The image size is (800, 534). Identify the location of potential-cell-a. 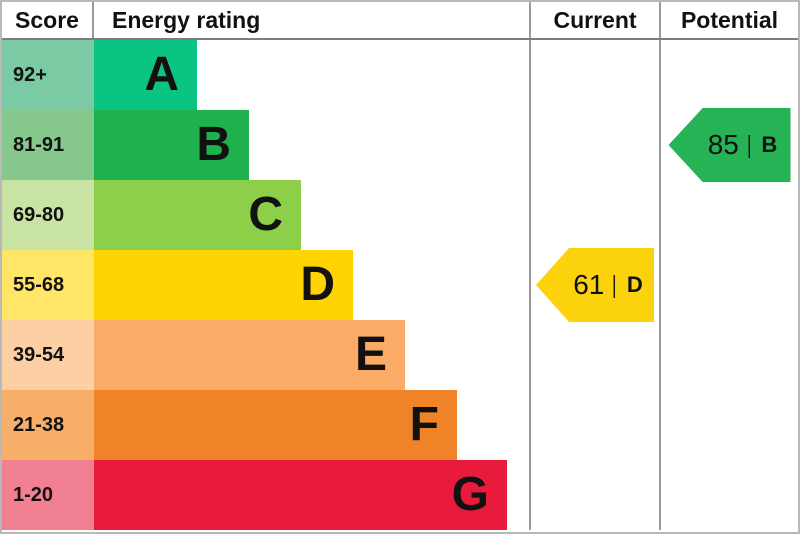
(728, 75).